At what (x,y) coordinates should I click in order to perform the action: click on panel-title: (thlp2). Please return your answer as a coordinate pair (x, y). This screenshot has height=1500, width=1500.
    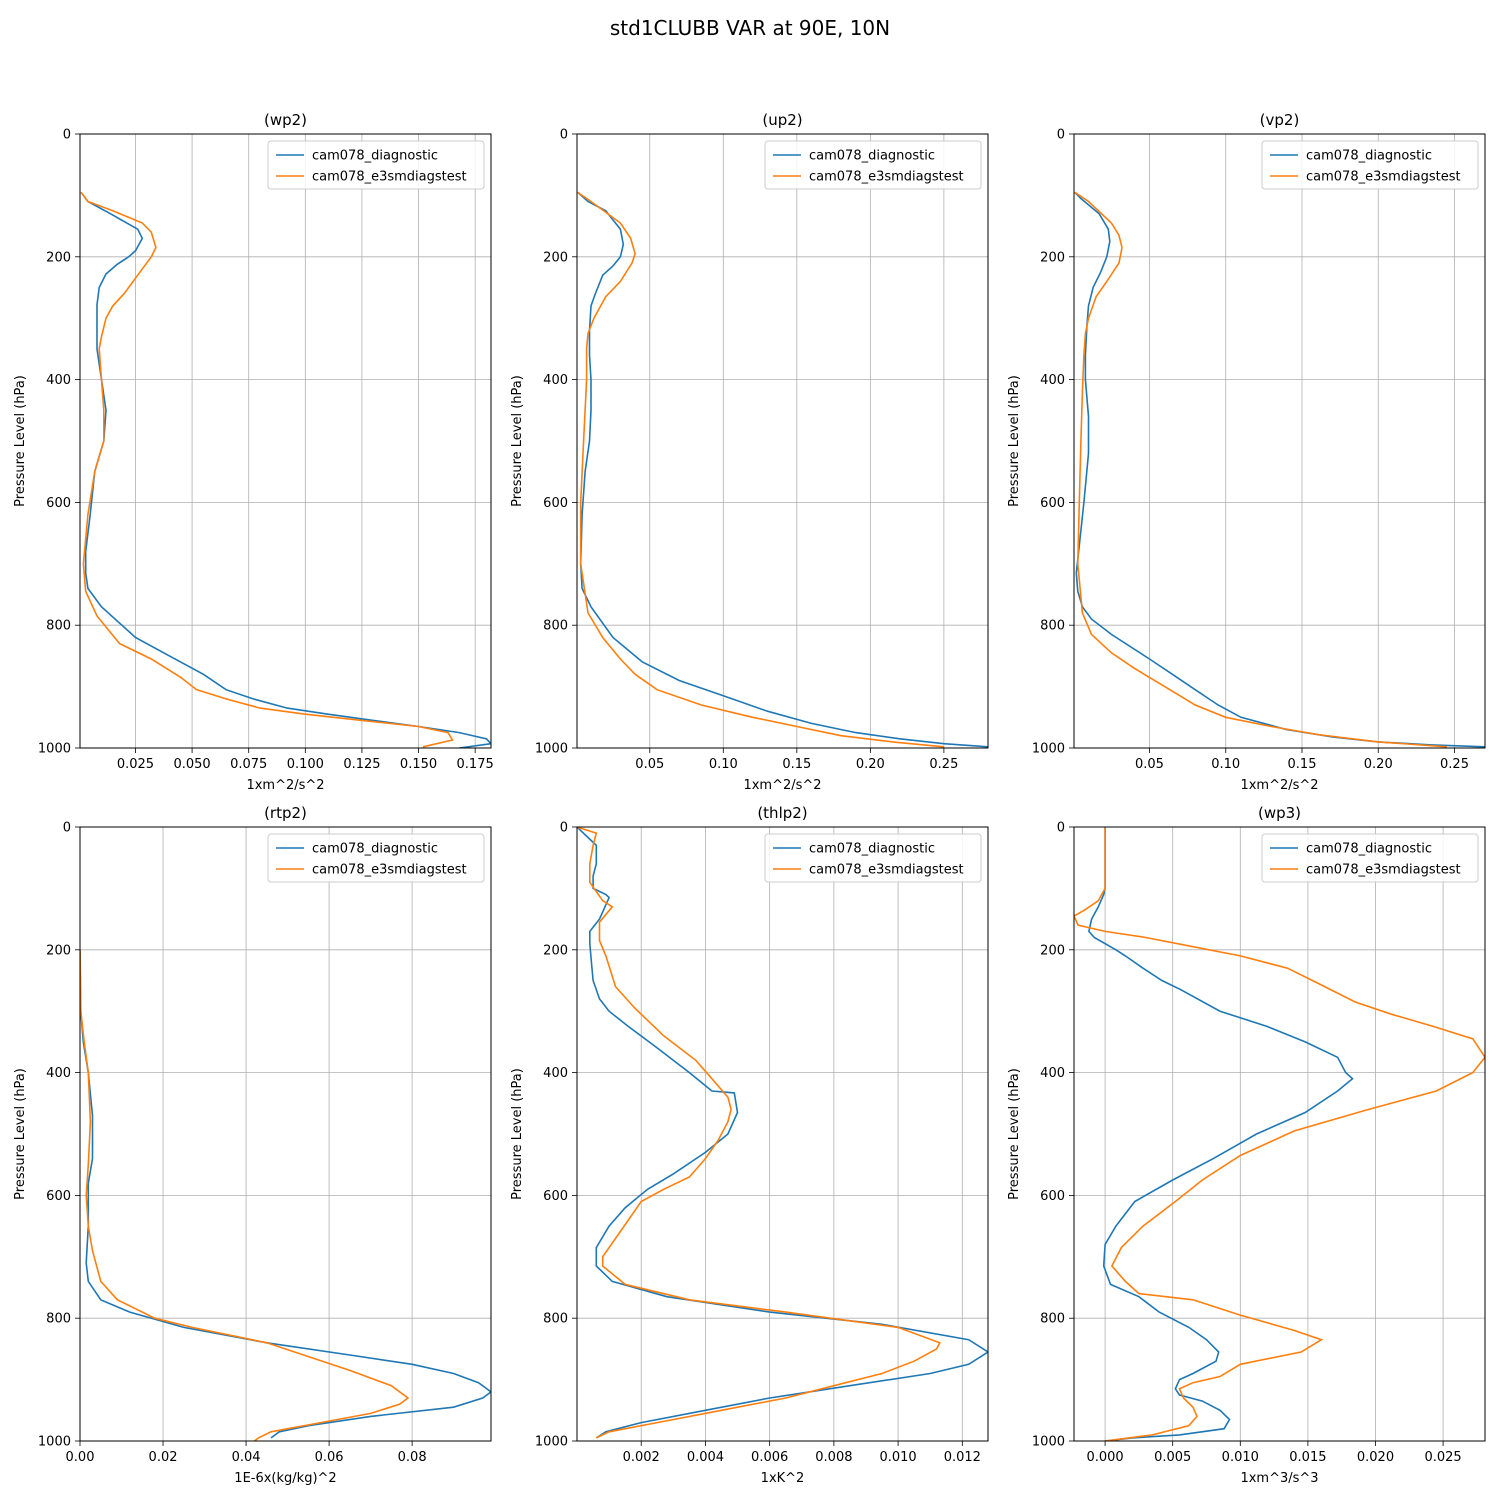
    Looking at the image, I should click on (782, 813).